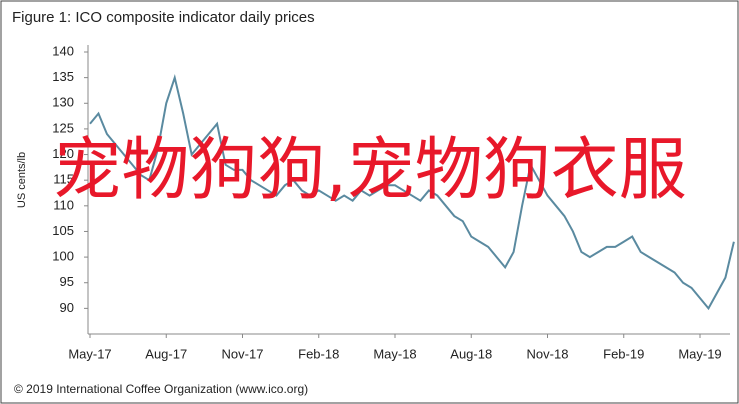 The image size is (739, 404). Describe the element at coordinates (471, 353) in the screenshot. I see `x-tick-label: Aug-18` at that location.